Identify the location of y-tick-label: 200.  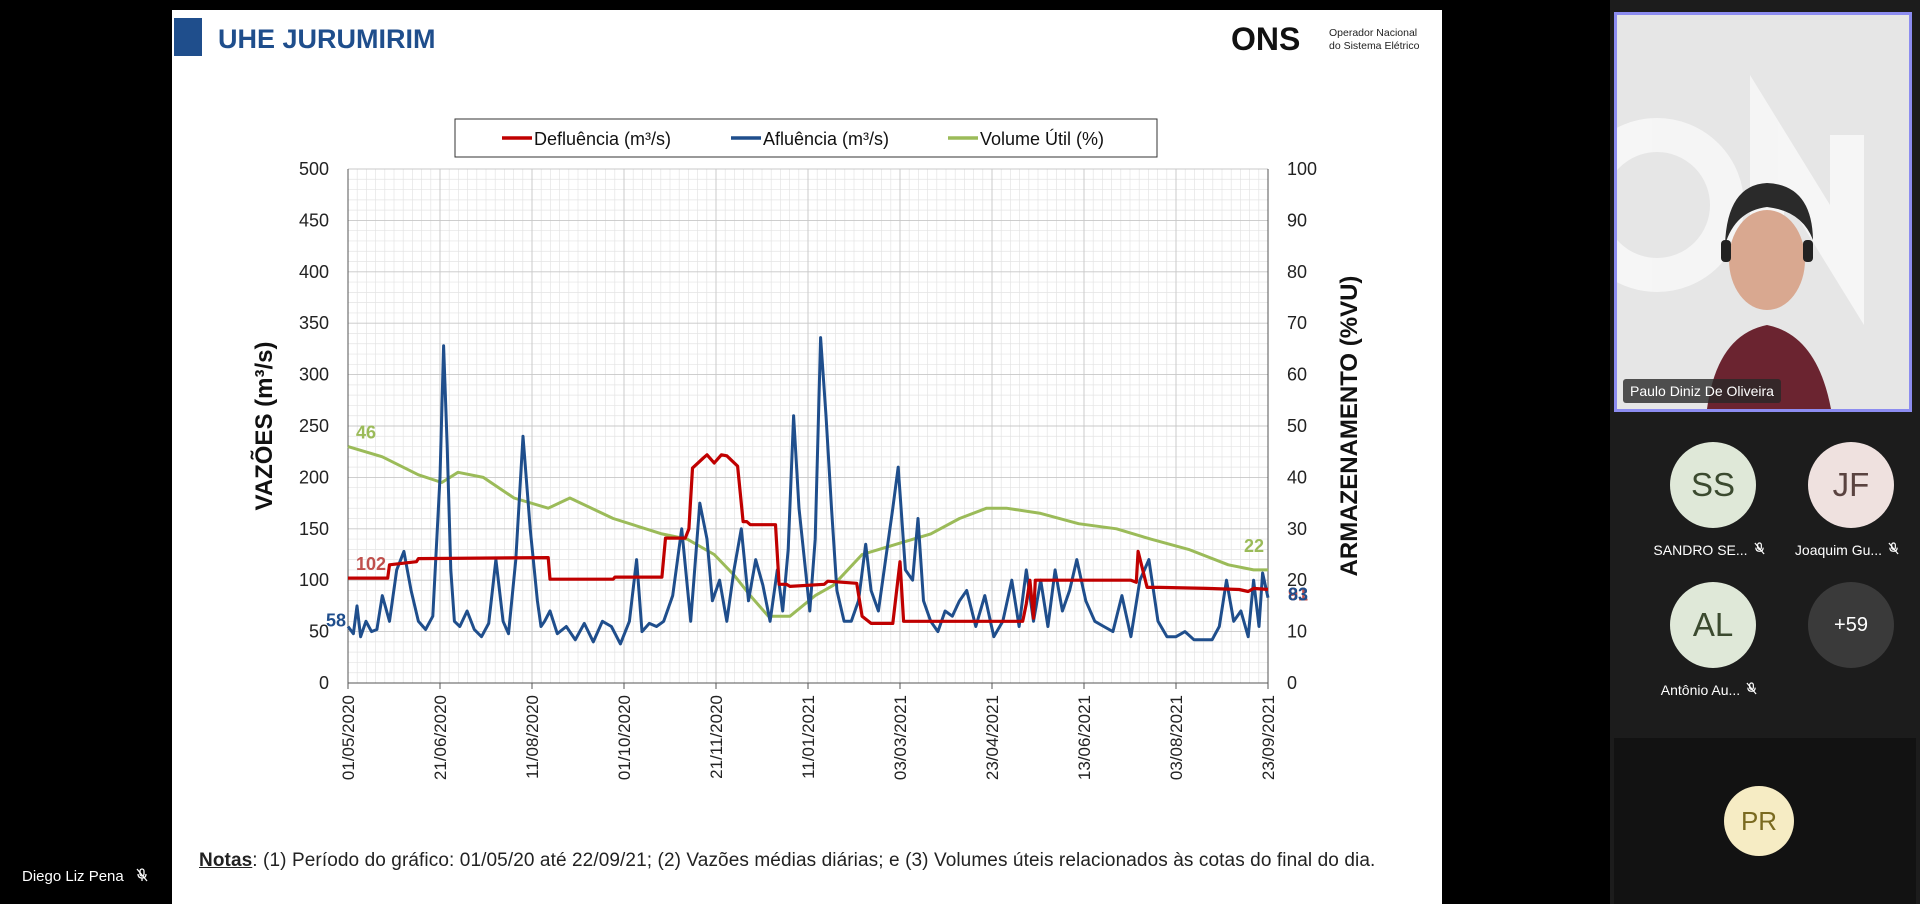
(314, 477).